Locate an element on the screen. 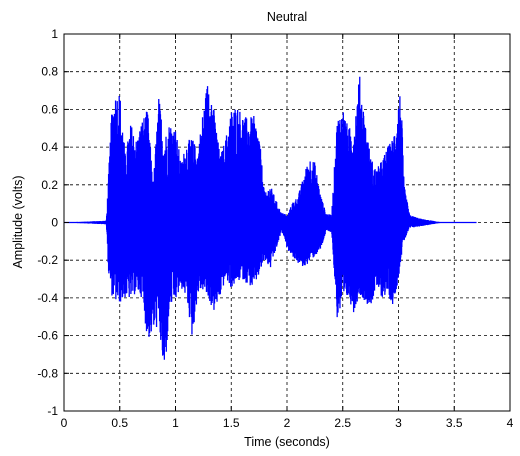  x-axis-label: Time (seconds) is located at coordinates (287, 442).